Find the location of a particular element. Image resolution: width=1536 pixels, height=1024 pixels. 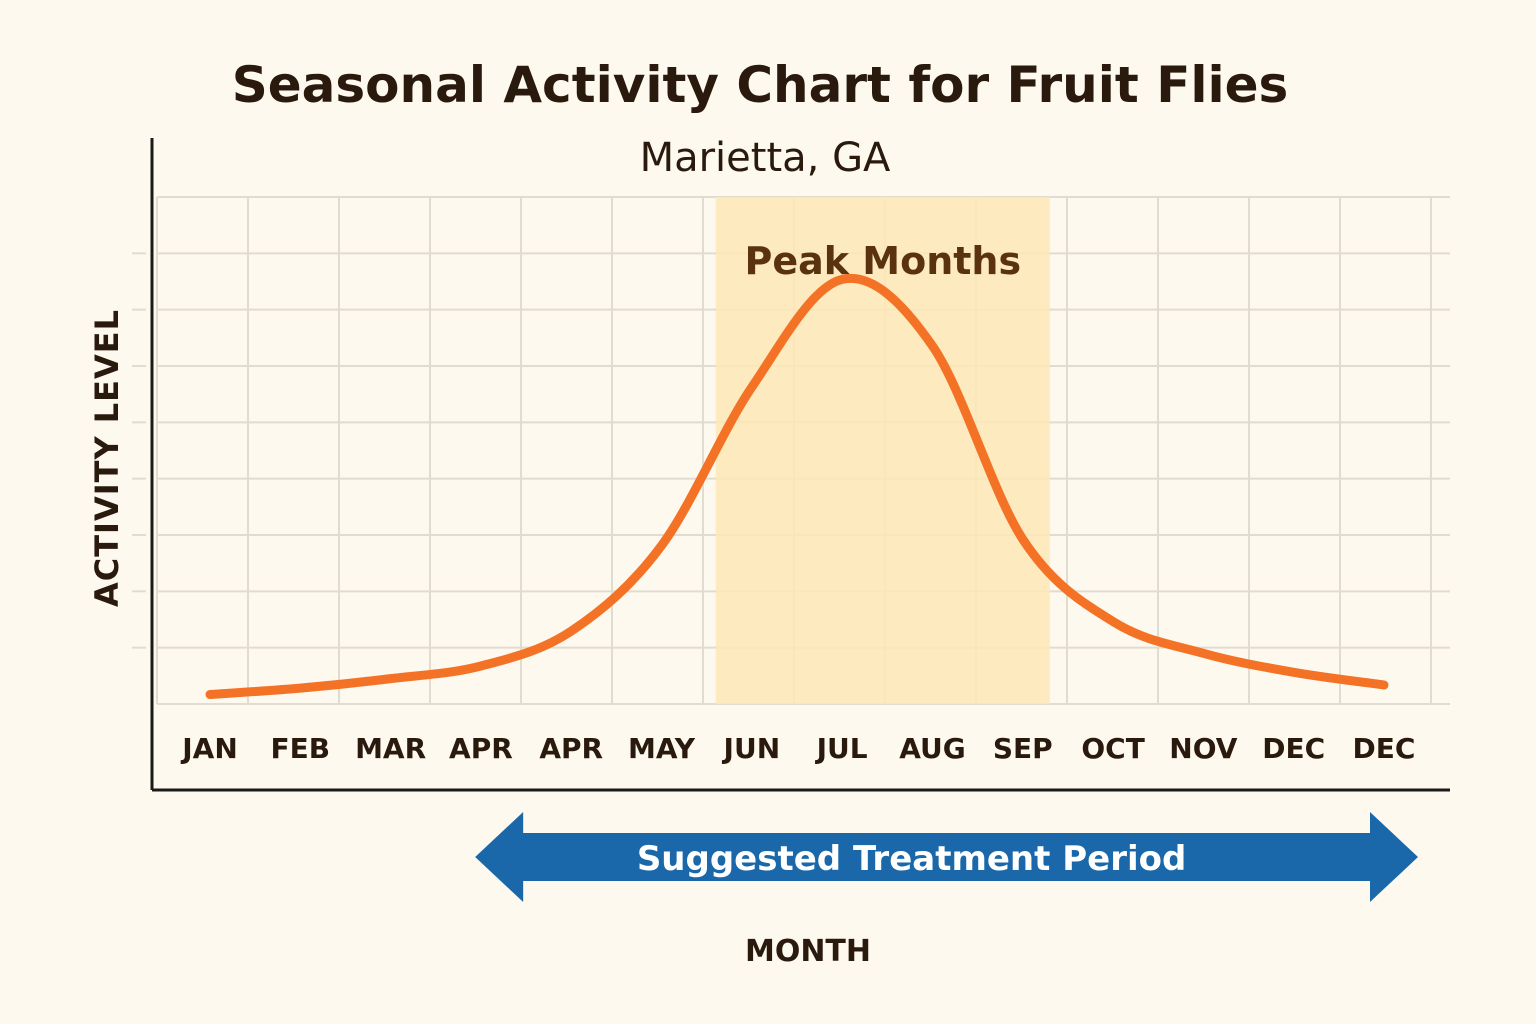

peak-band is located at coordinates (882, 450).